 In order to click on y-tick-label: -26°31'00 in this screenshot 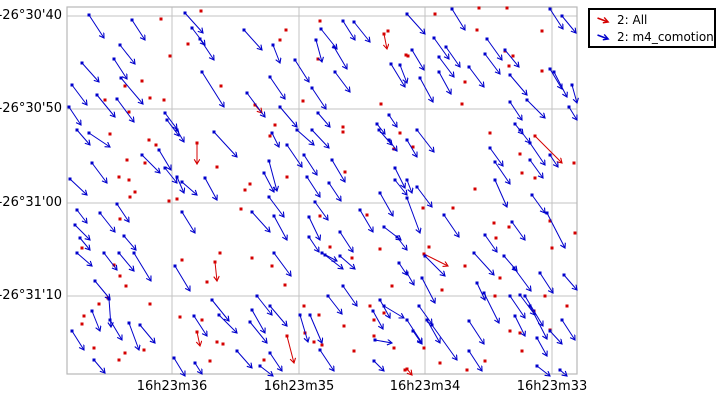, I will do `click(31, 202)`.